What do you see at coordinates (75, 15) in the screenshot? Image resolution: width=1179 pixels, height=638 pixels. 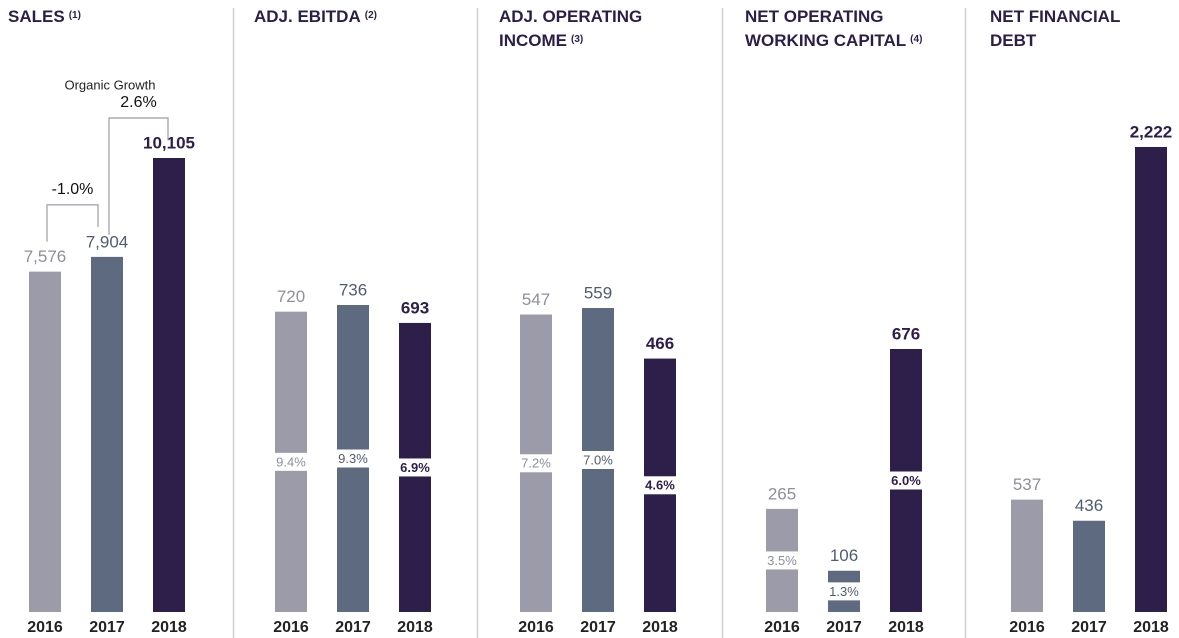 I see `footnote: (1)` at bounding box center [75, 15].